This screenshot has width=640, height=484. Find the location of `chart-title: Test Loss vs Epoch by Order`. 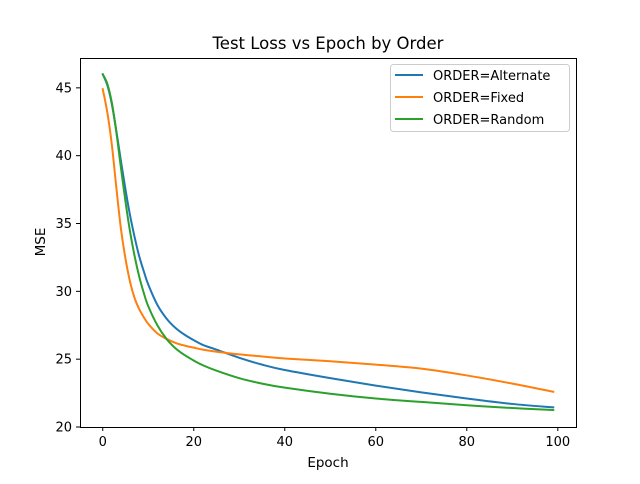

chart-title: Test Loss vs Epoch by Order is located at coordinates (328, 43).